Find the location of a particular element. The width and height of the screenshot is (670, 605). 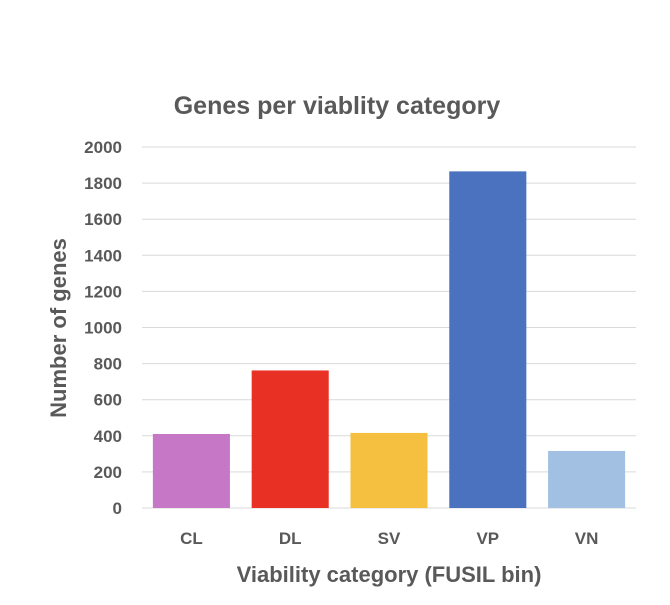

bar-dl is located at coordinates (290, 439).